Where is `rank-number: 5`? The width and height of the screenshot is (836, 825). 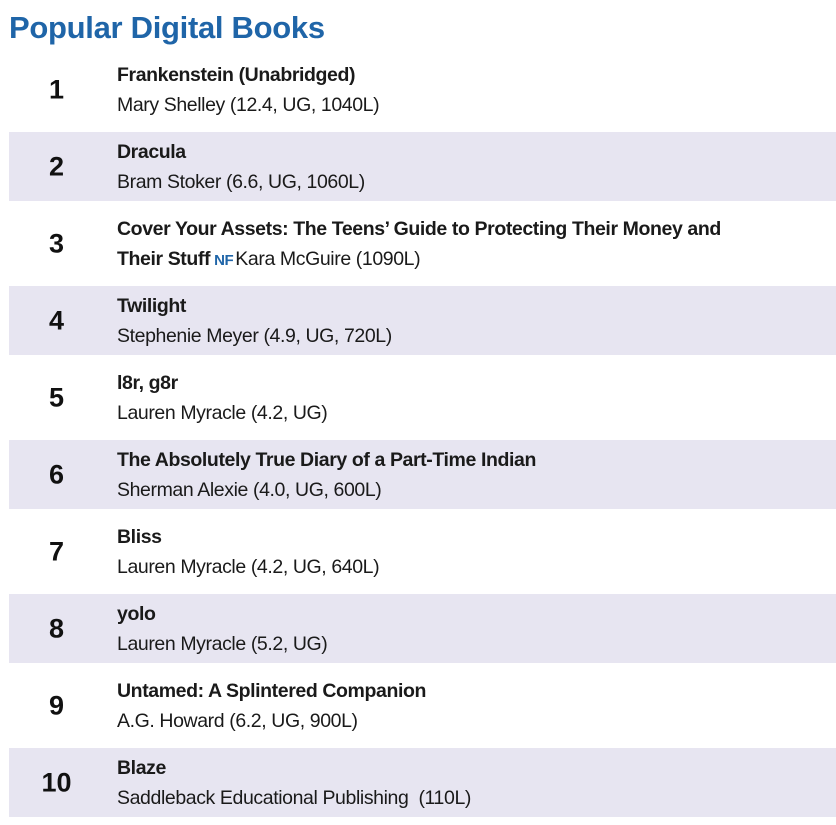
rank-number: 5 is located at coordinates (56, 397).